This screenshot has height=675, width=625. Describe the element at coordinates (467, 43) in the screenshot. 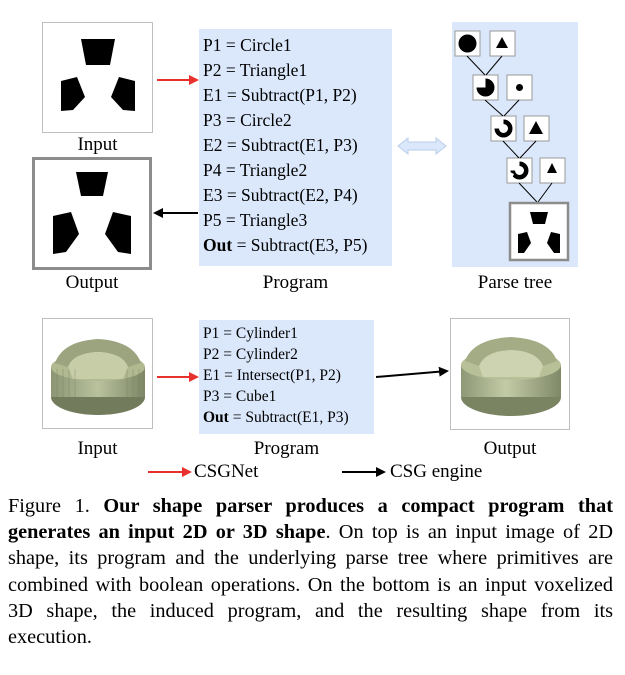

I see `circle-icon` at that location.